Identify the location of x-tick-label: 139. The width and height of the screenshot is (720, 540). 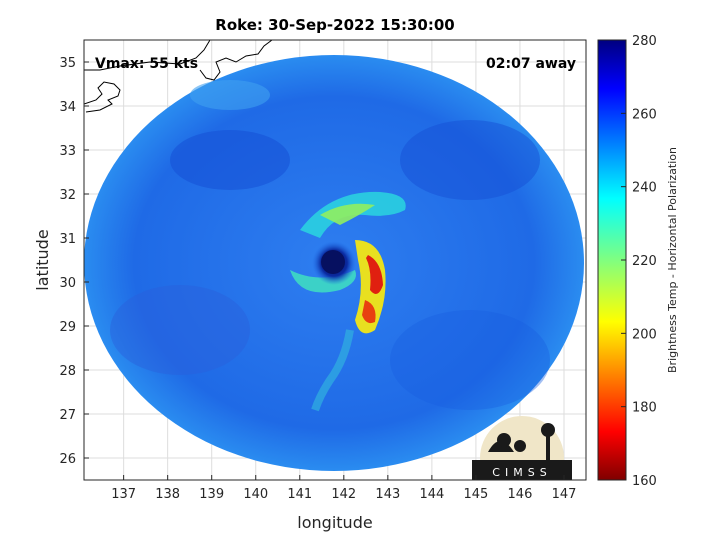
(211, 494).